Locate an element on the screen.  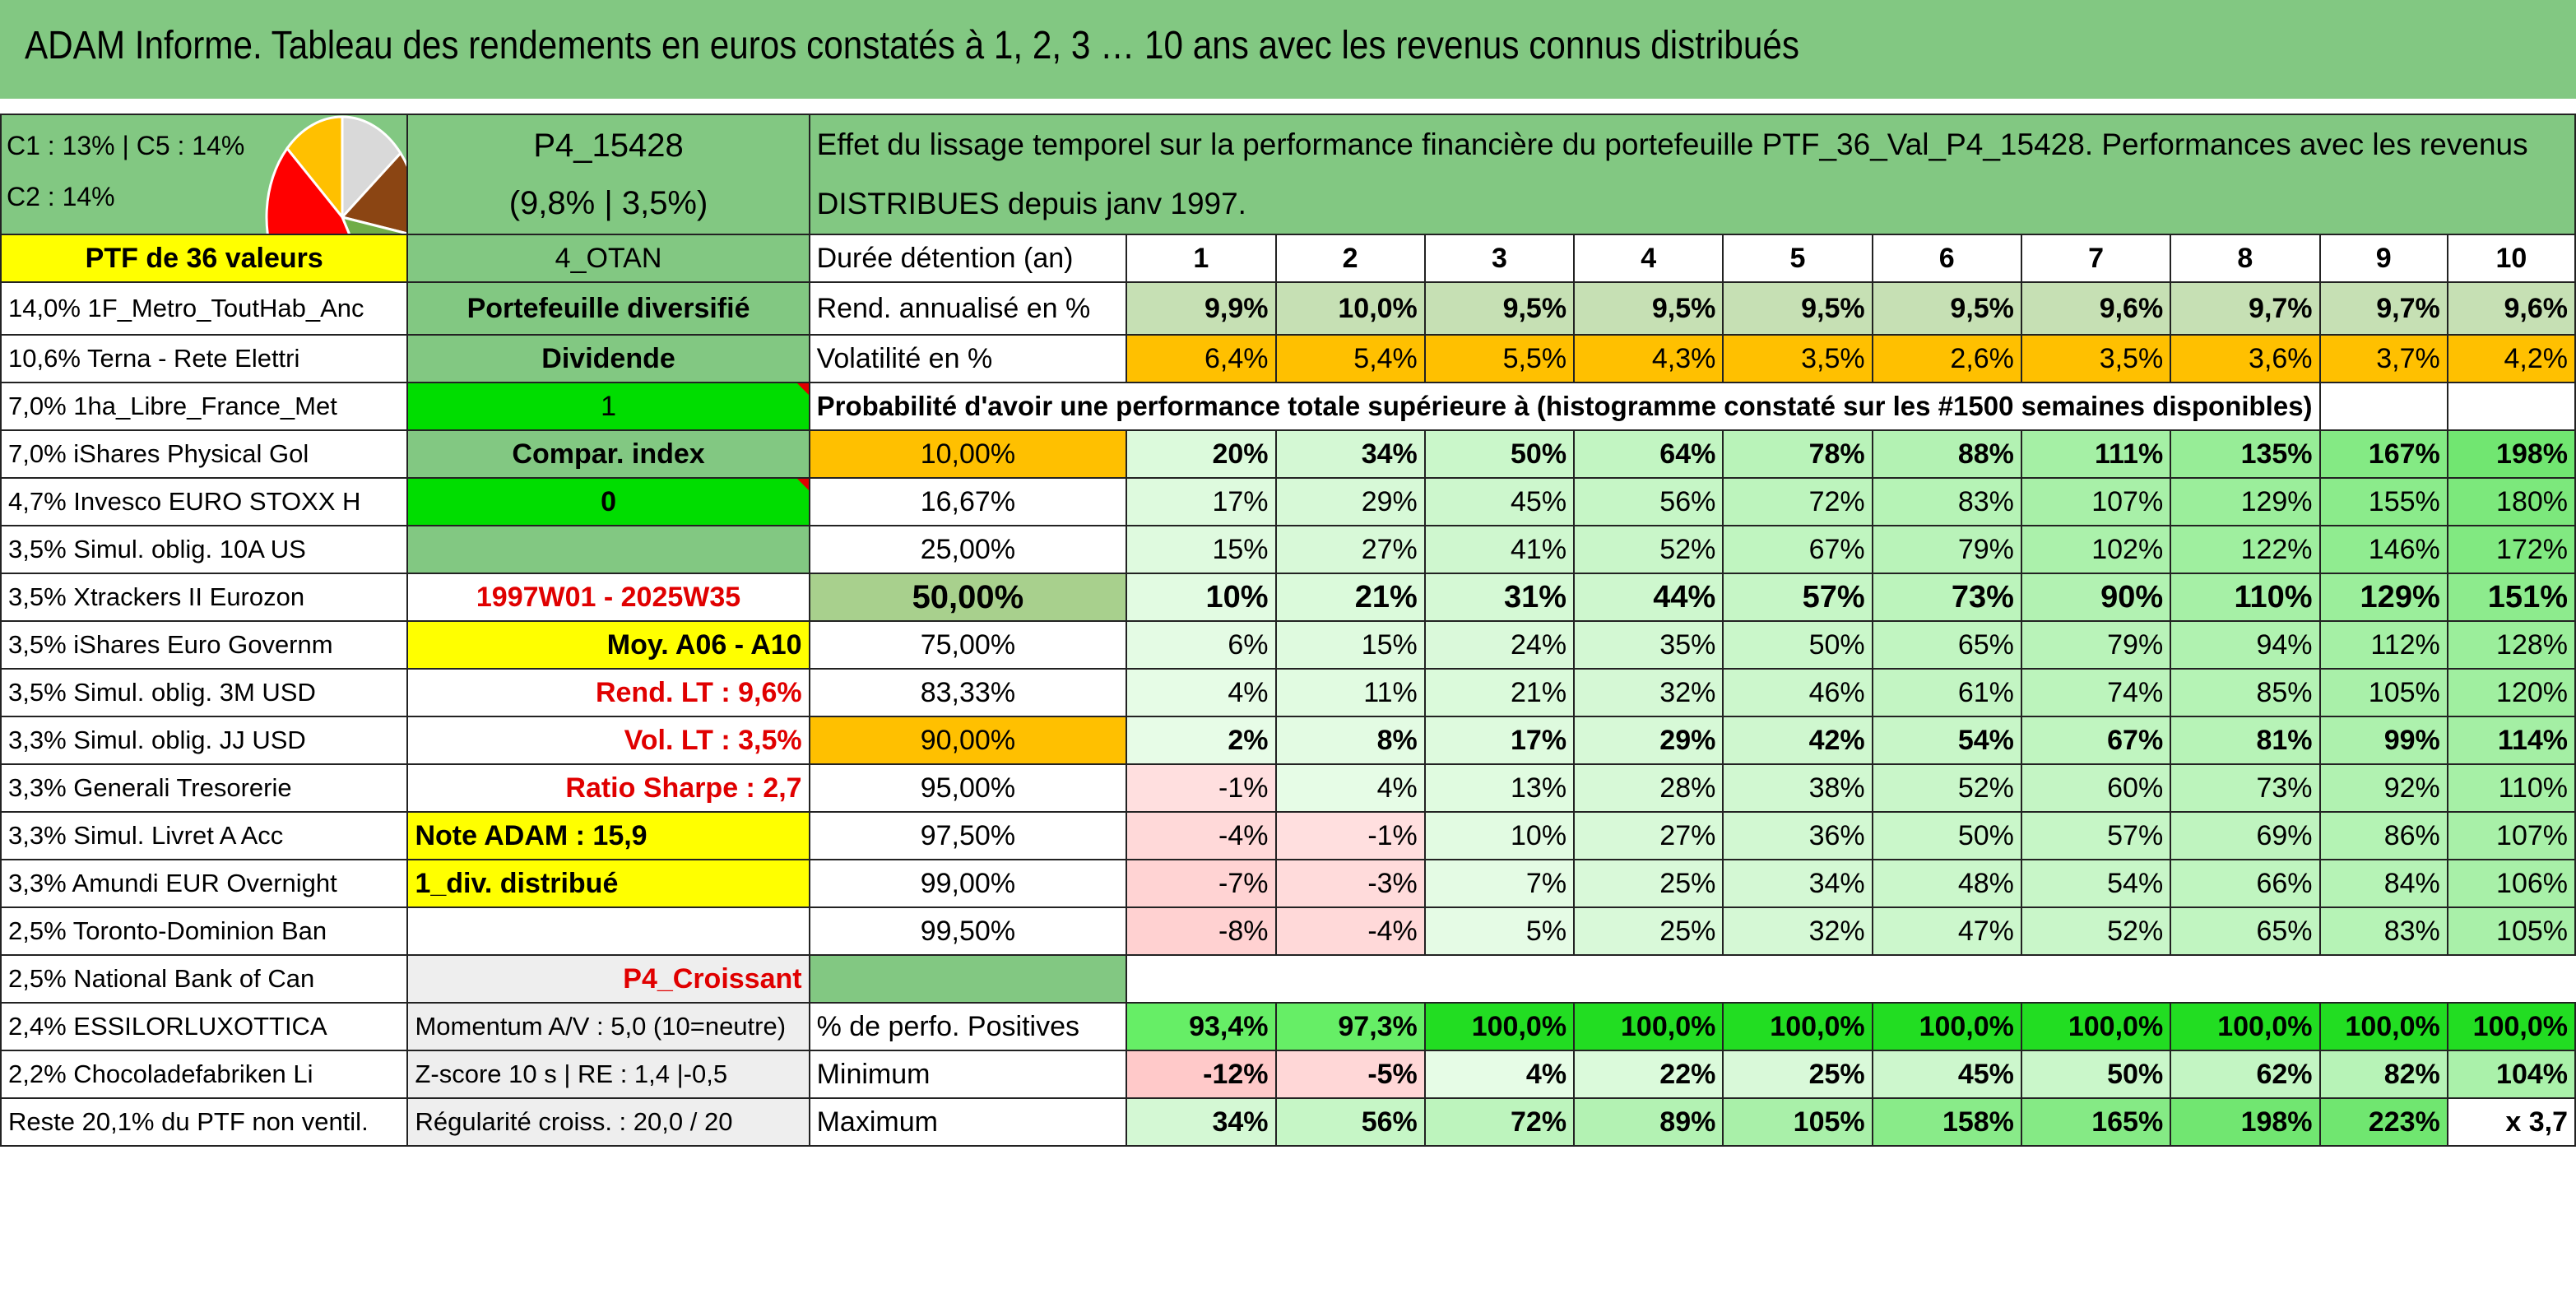
probability-value: 94% is located at coordinates (2245, 645).